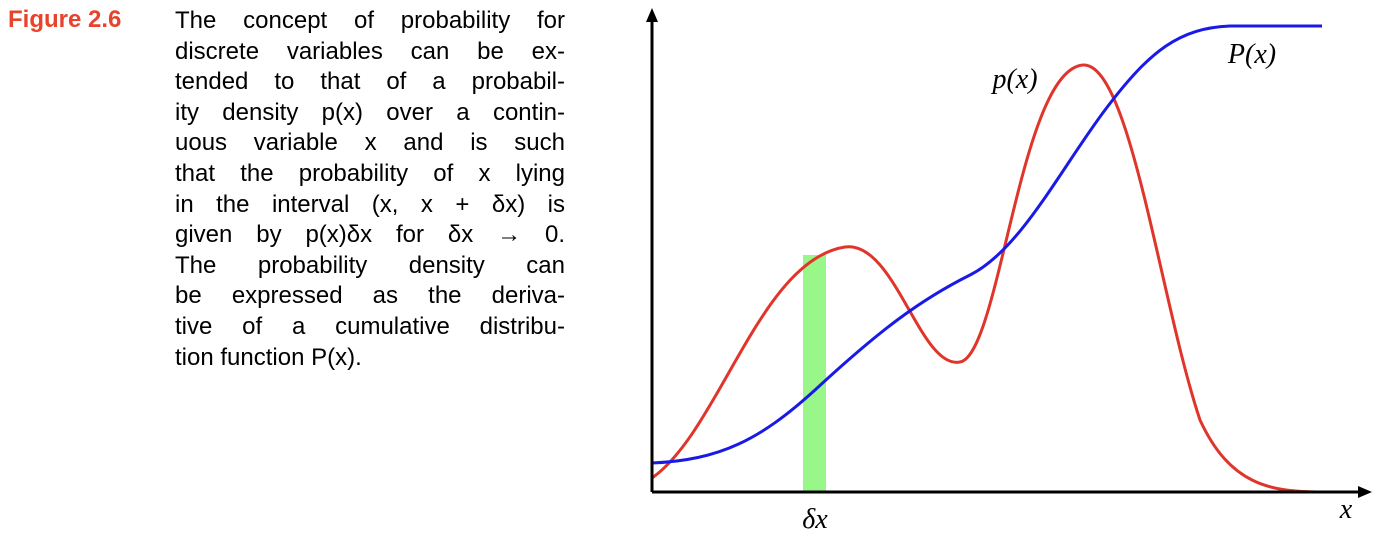  What do you see at coordinates (1346, 509) in the screenshot?
I see `axis-label: x` at bounding box center [1346, 509].